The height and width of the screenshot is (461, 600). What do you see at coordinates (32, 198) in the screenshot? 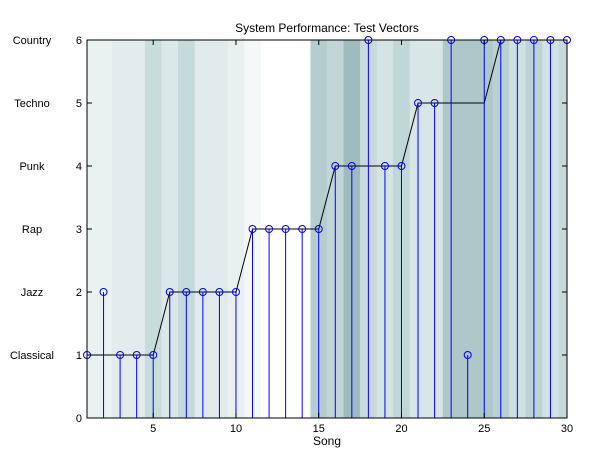
I see `genre-labels: Classical Jazz Rap Punk Techno Country` at bounding box center [32, 198].